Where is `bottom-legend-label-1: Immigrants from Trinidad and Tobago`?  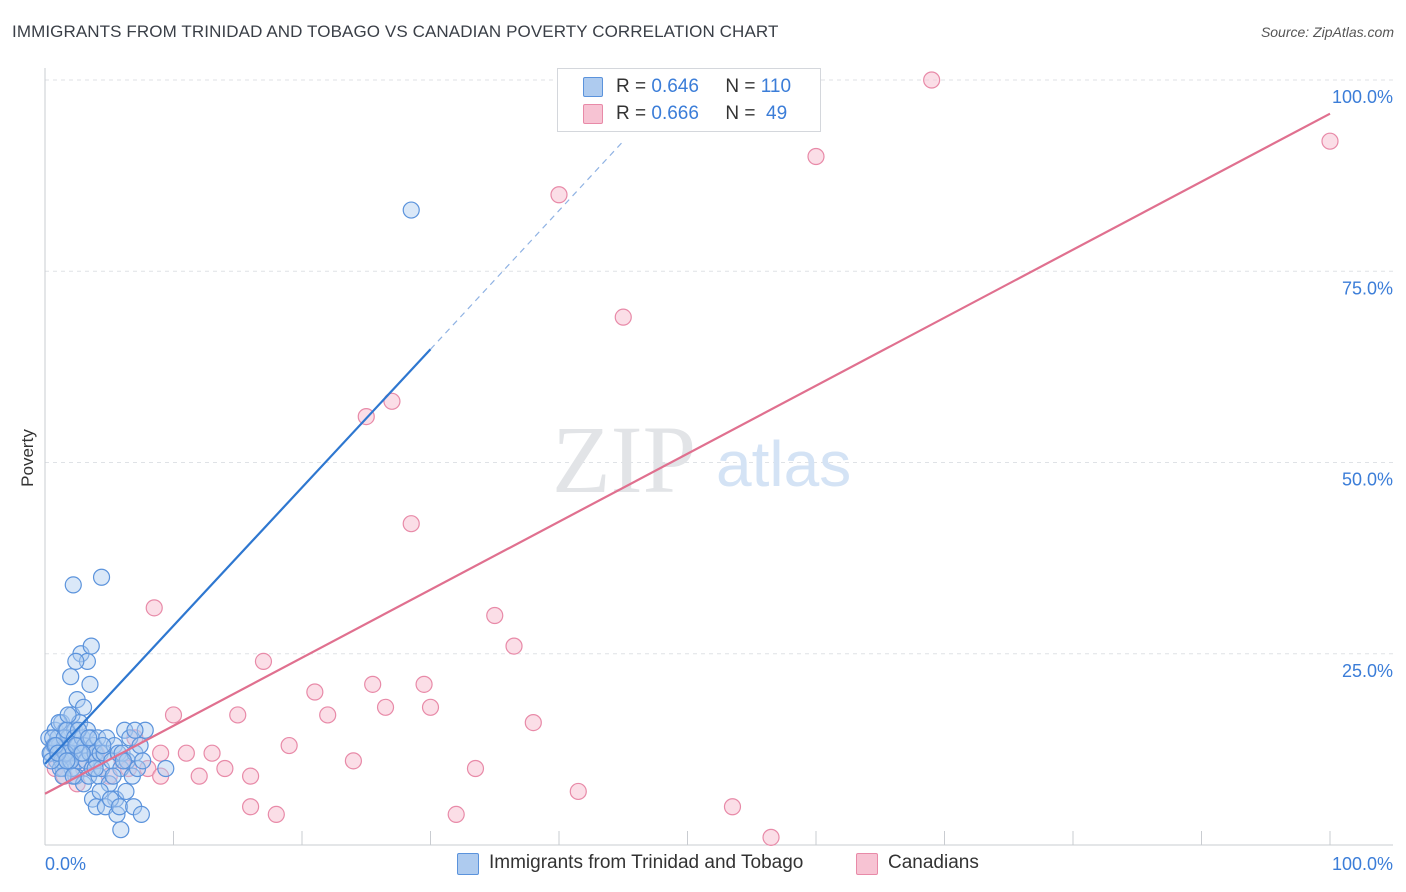
bottom-legend-label-1: Immigrants from Trinidad and Tobago is located at coordinates (646, 862).